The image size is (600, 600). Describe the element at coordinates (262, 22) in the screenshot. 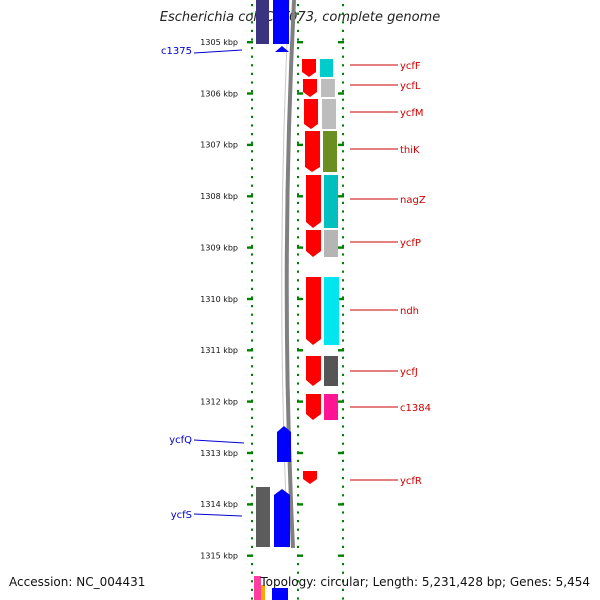

I see `forward-gene-top-dark` at that location.